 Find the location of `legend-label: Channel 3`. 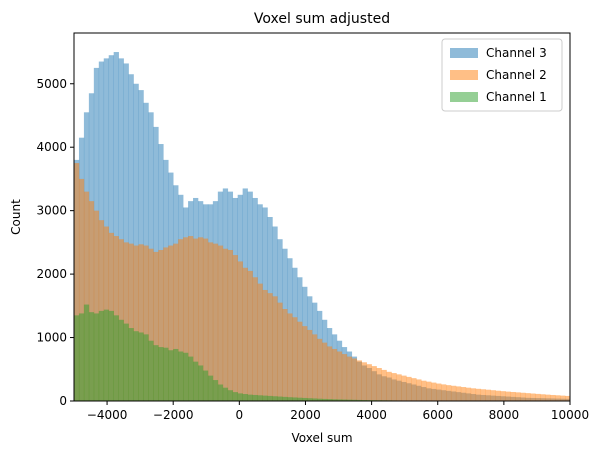

legend-label: Channel 3 is located at coordinates (516, 53).